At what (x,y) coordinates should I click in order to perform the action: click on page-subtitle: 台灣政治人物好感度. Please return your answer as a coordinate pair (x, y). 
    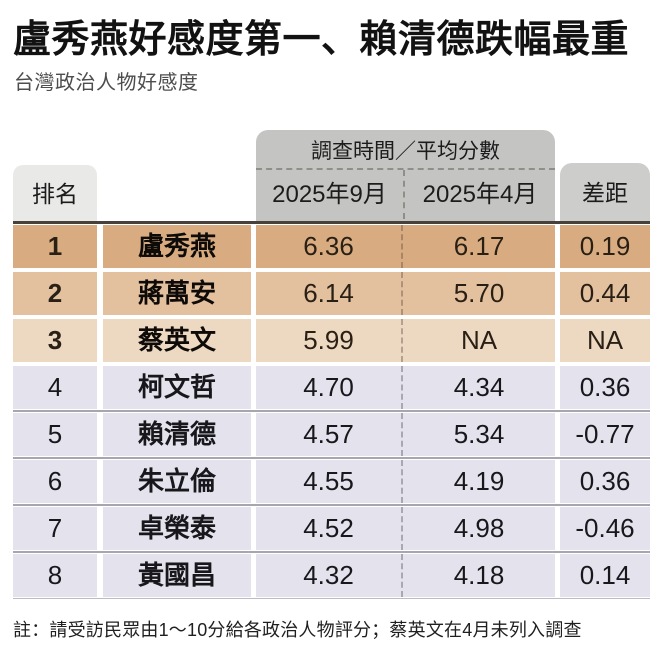
    Looking at the image, I should click on (106, 83).